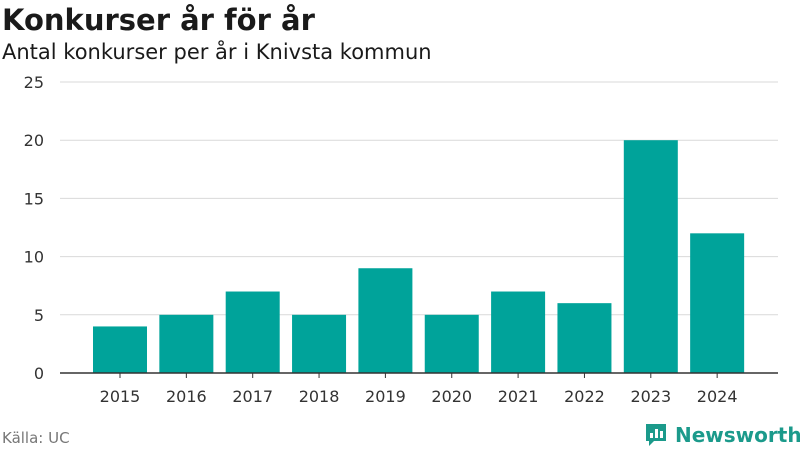 This screenshot has height=450, width=800. I want to click on x-tick-label: 2015, so click(120, 396).